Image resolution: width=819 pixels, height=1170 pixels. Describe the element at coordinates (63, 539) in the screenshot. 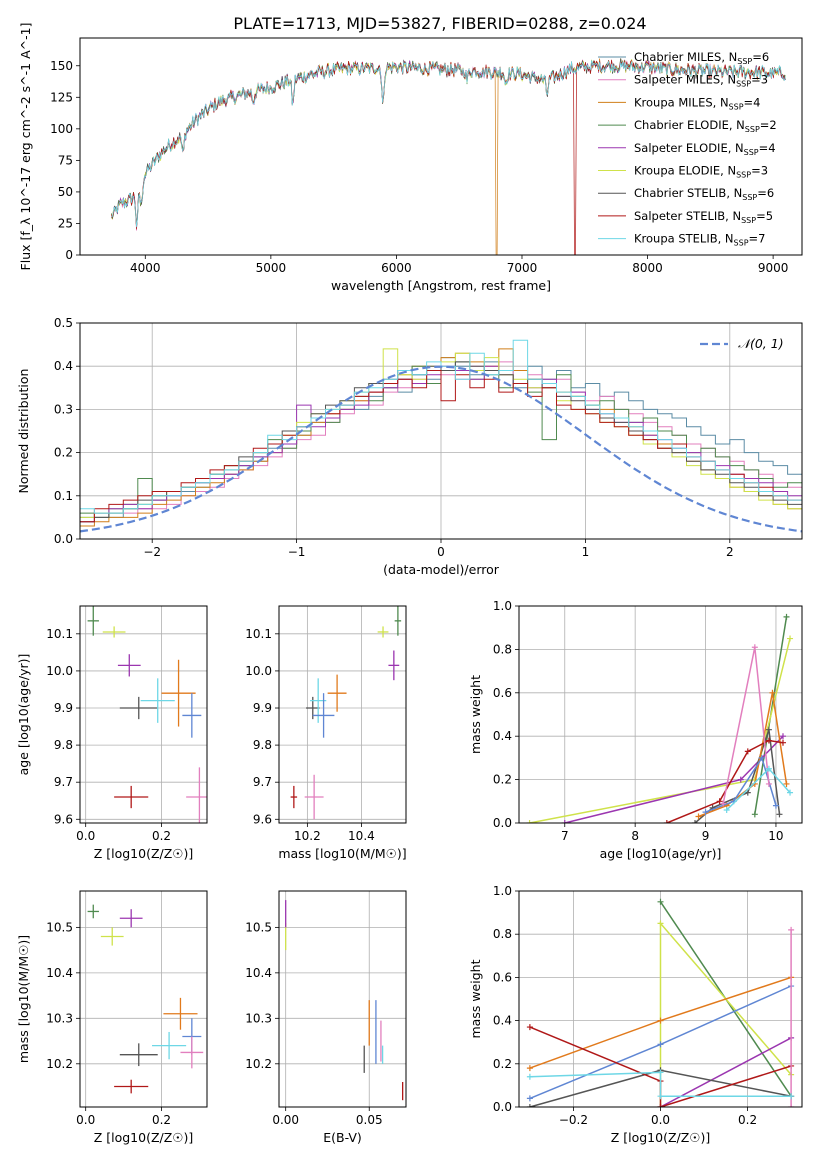

I see `y-tick-label: 0.0` at that location.